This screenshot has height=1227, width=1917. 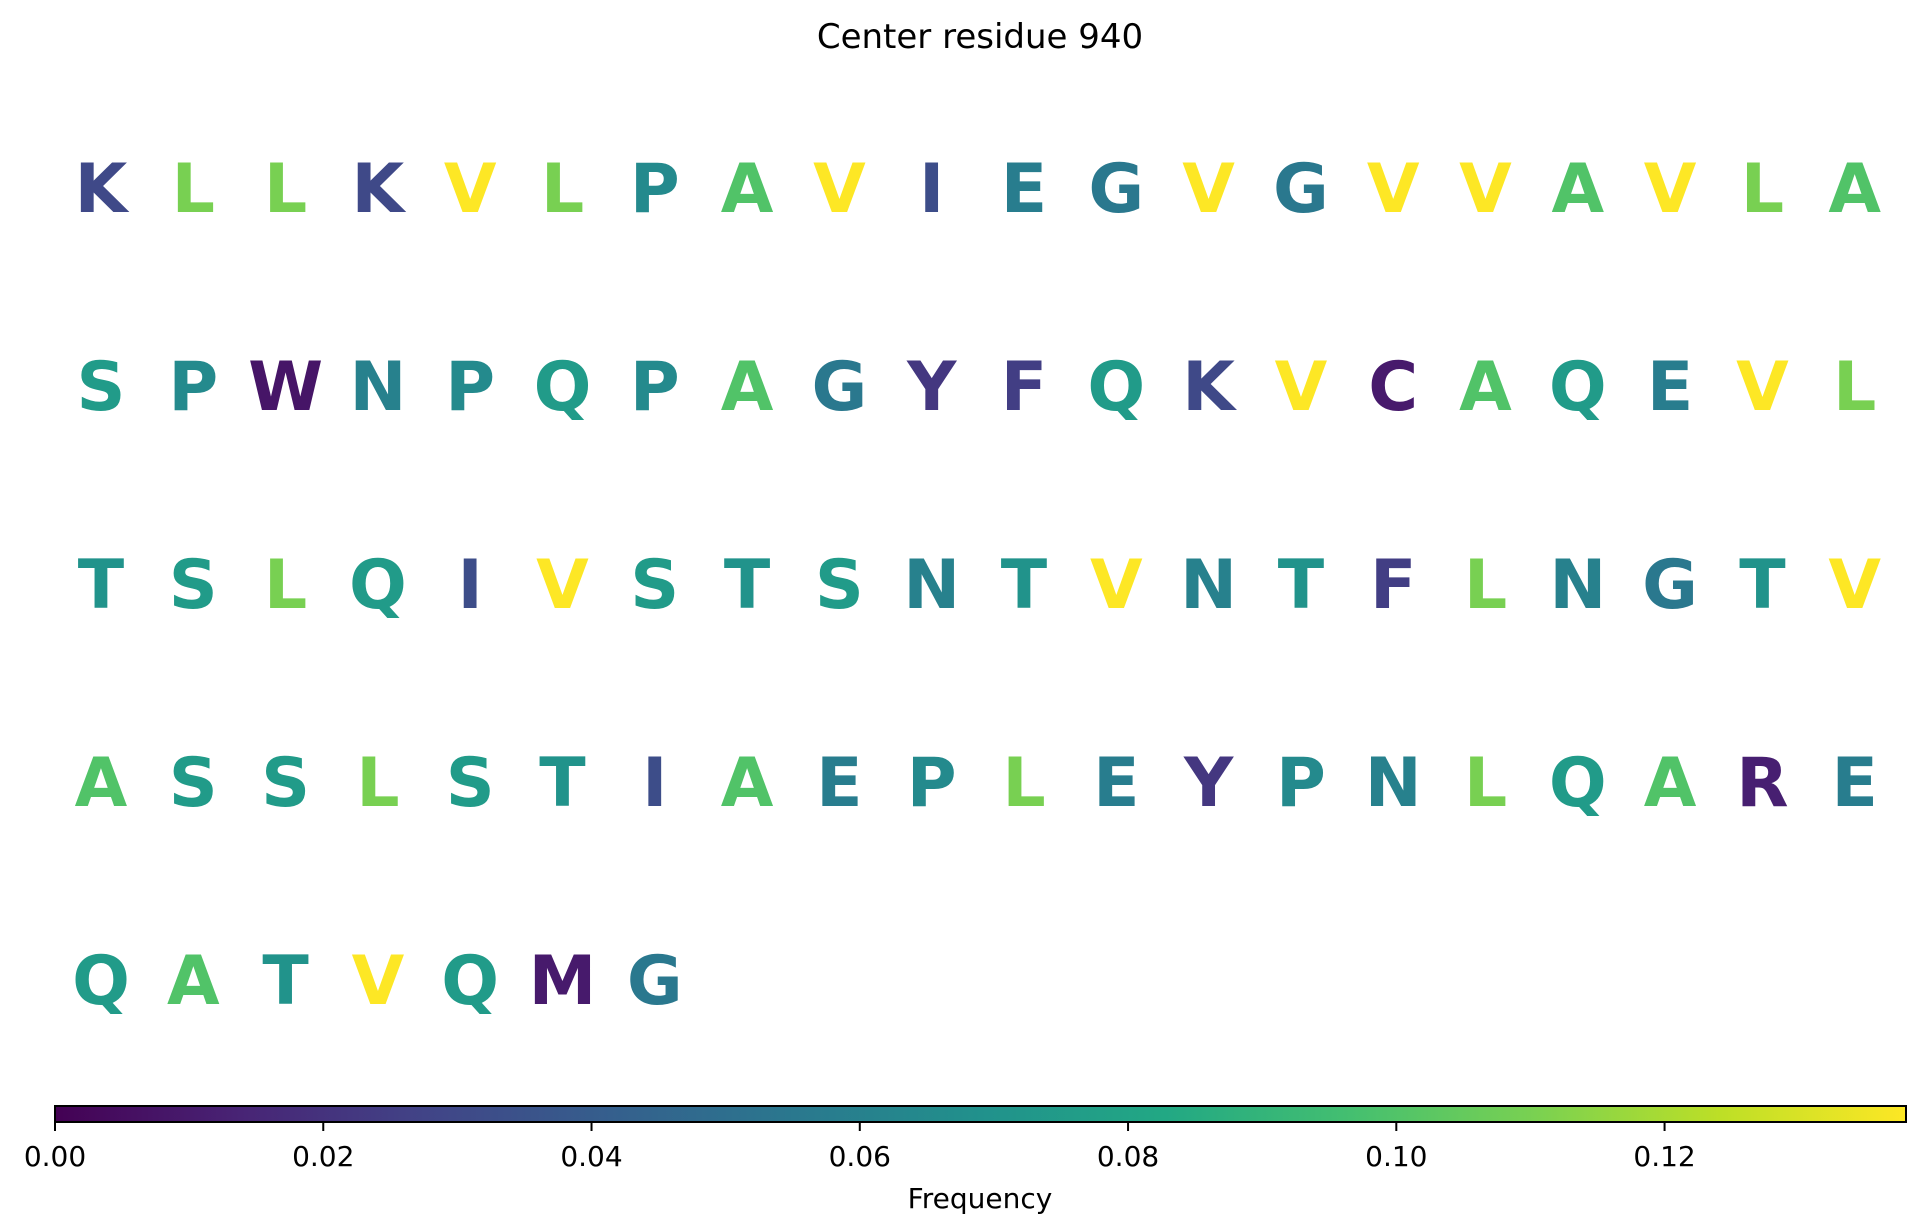 I want to click on colorbar-fill, so click(x=980, y=1114).